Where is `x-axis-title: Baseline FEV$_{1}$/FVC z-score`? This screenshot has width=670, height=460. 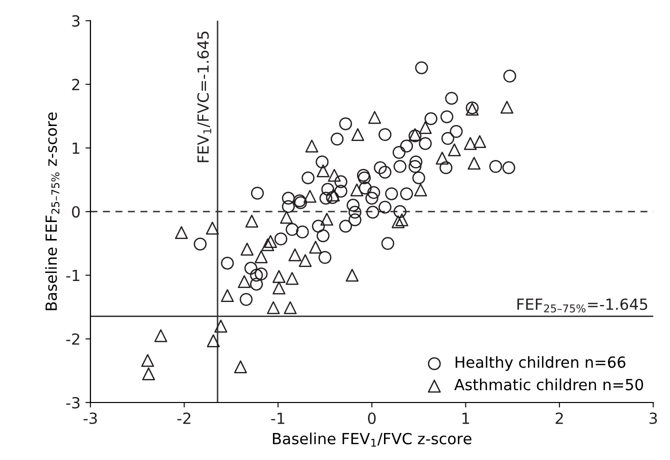 x-axis-title: Baseline FEV$_{1}$/FVC z-score is located at coordinates (372, 439).